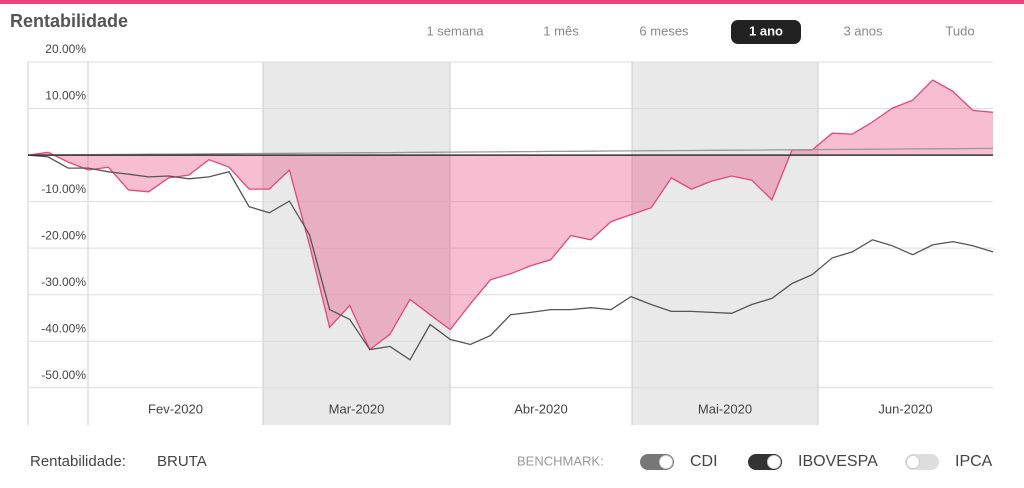 The height and width of the screenshot is (488, 1024). I want to click on range-button: 1 ano, so click(766, 30).